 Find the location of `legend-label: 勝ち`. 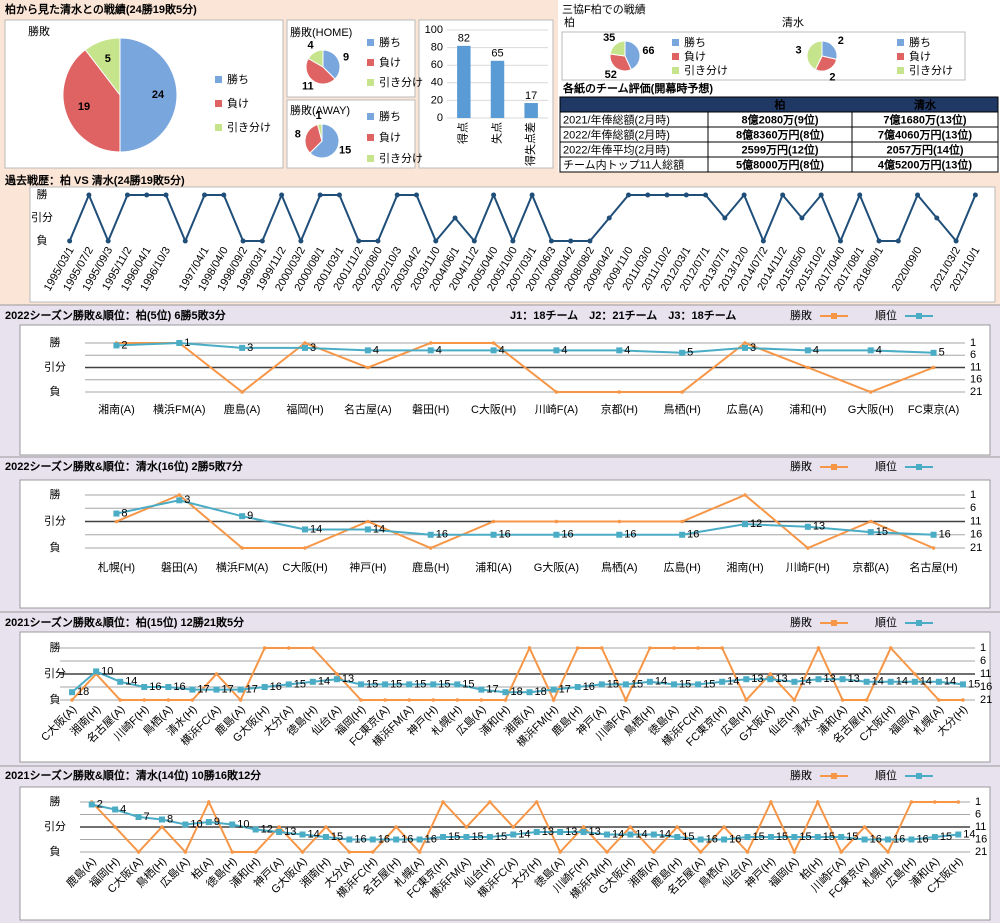

legend-label: 勝ち is located at coordinates (238, 79).